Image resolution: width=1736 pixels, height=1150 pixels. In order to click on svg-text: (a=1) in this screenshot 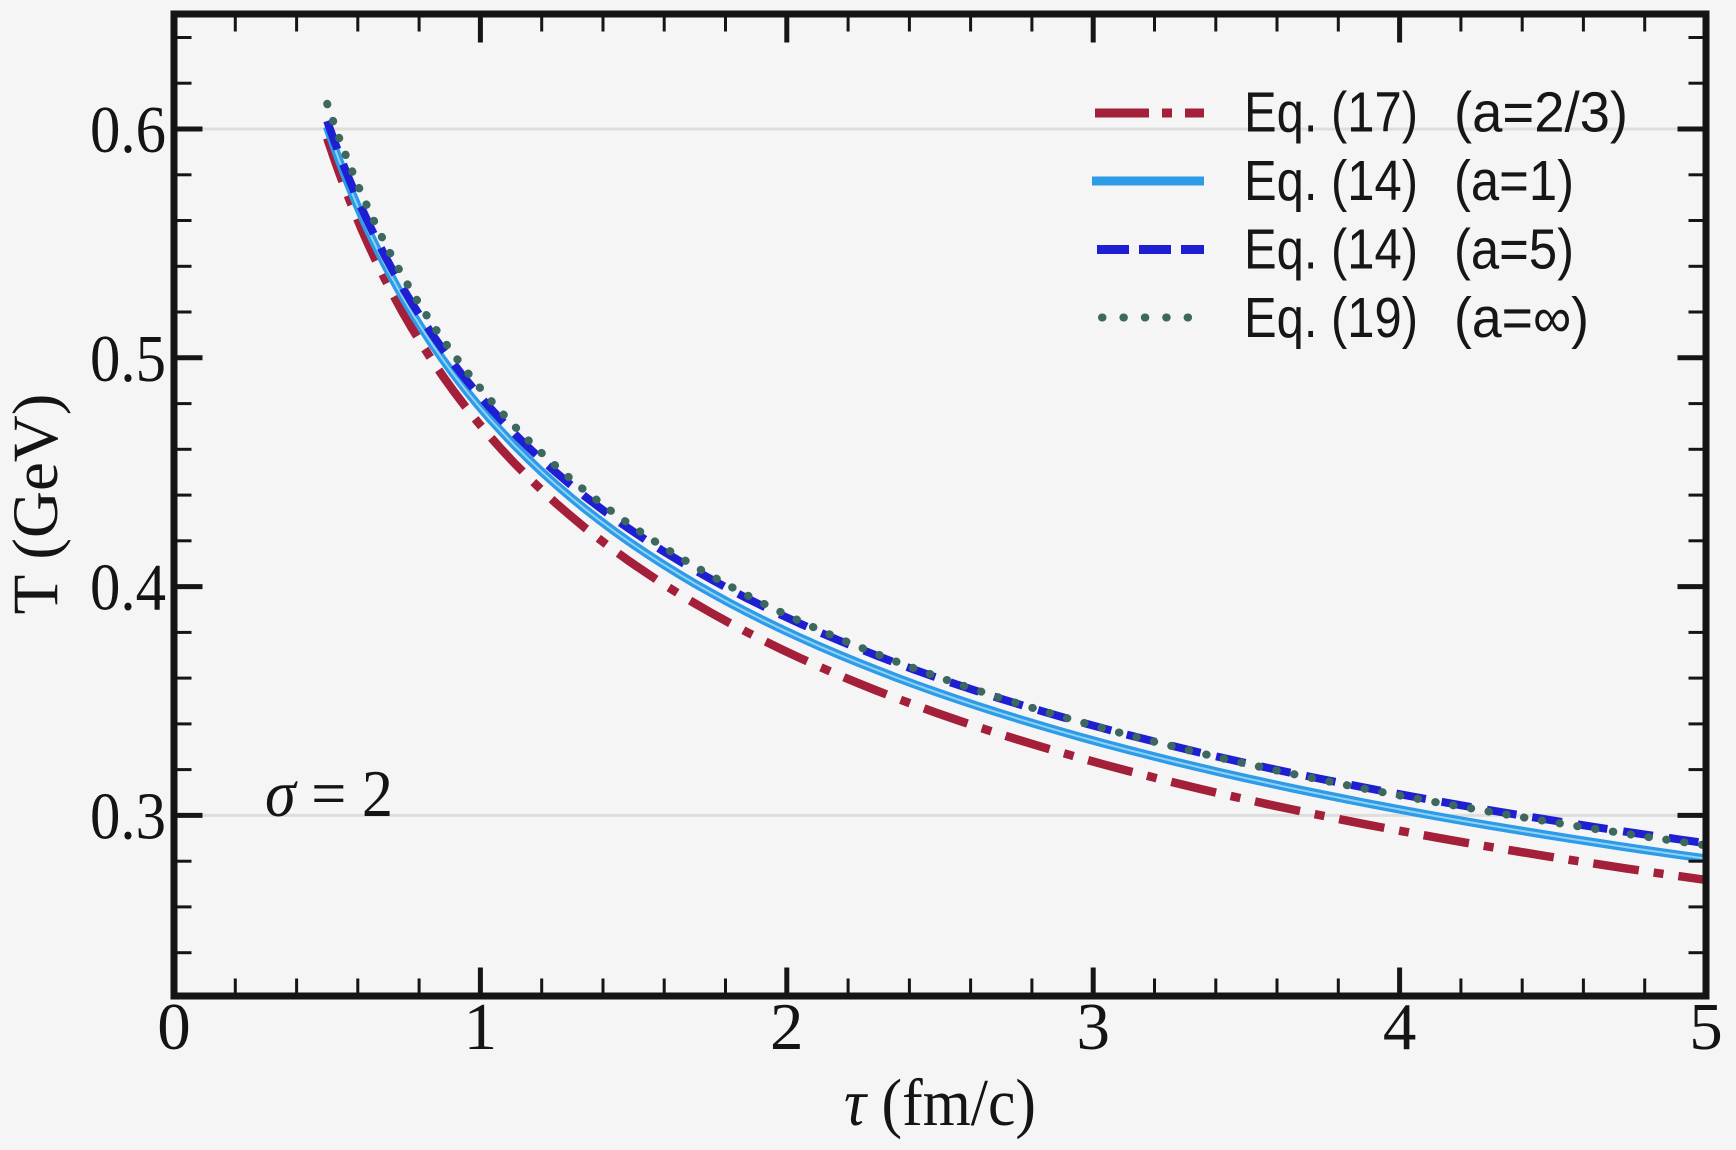, I will do `click(1514, 181)`.